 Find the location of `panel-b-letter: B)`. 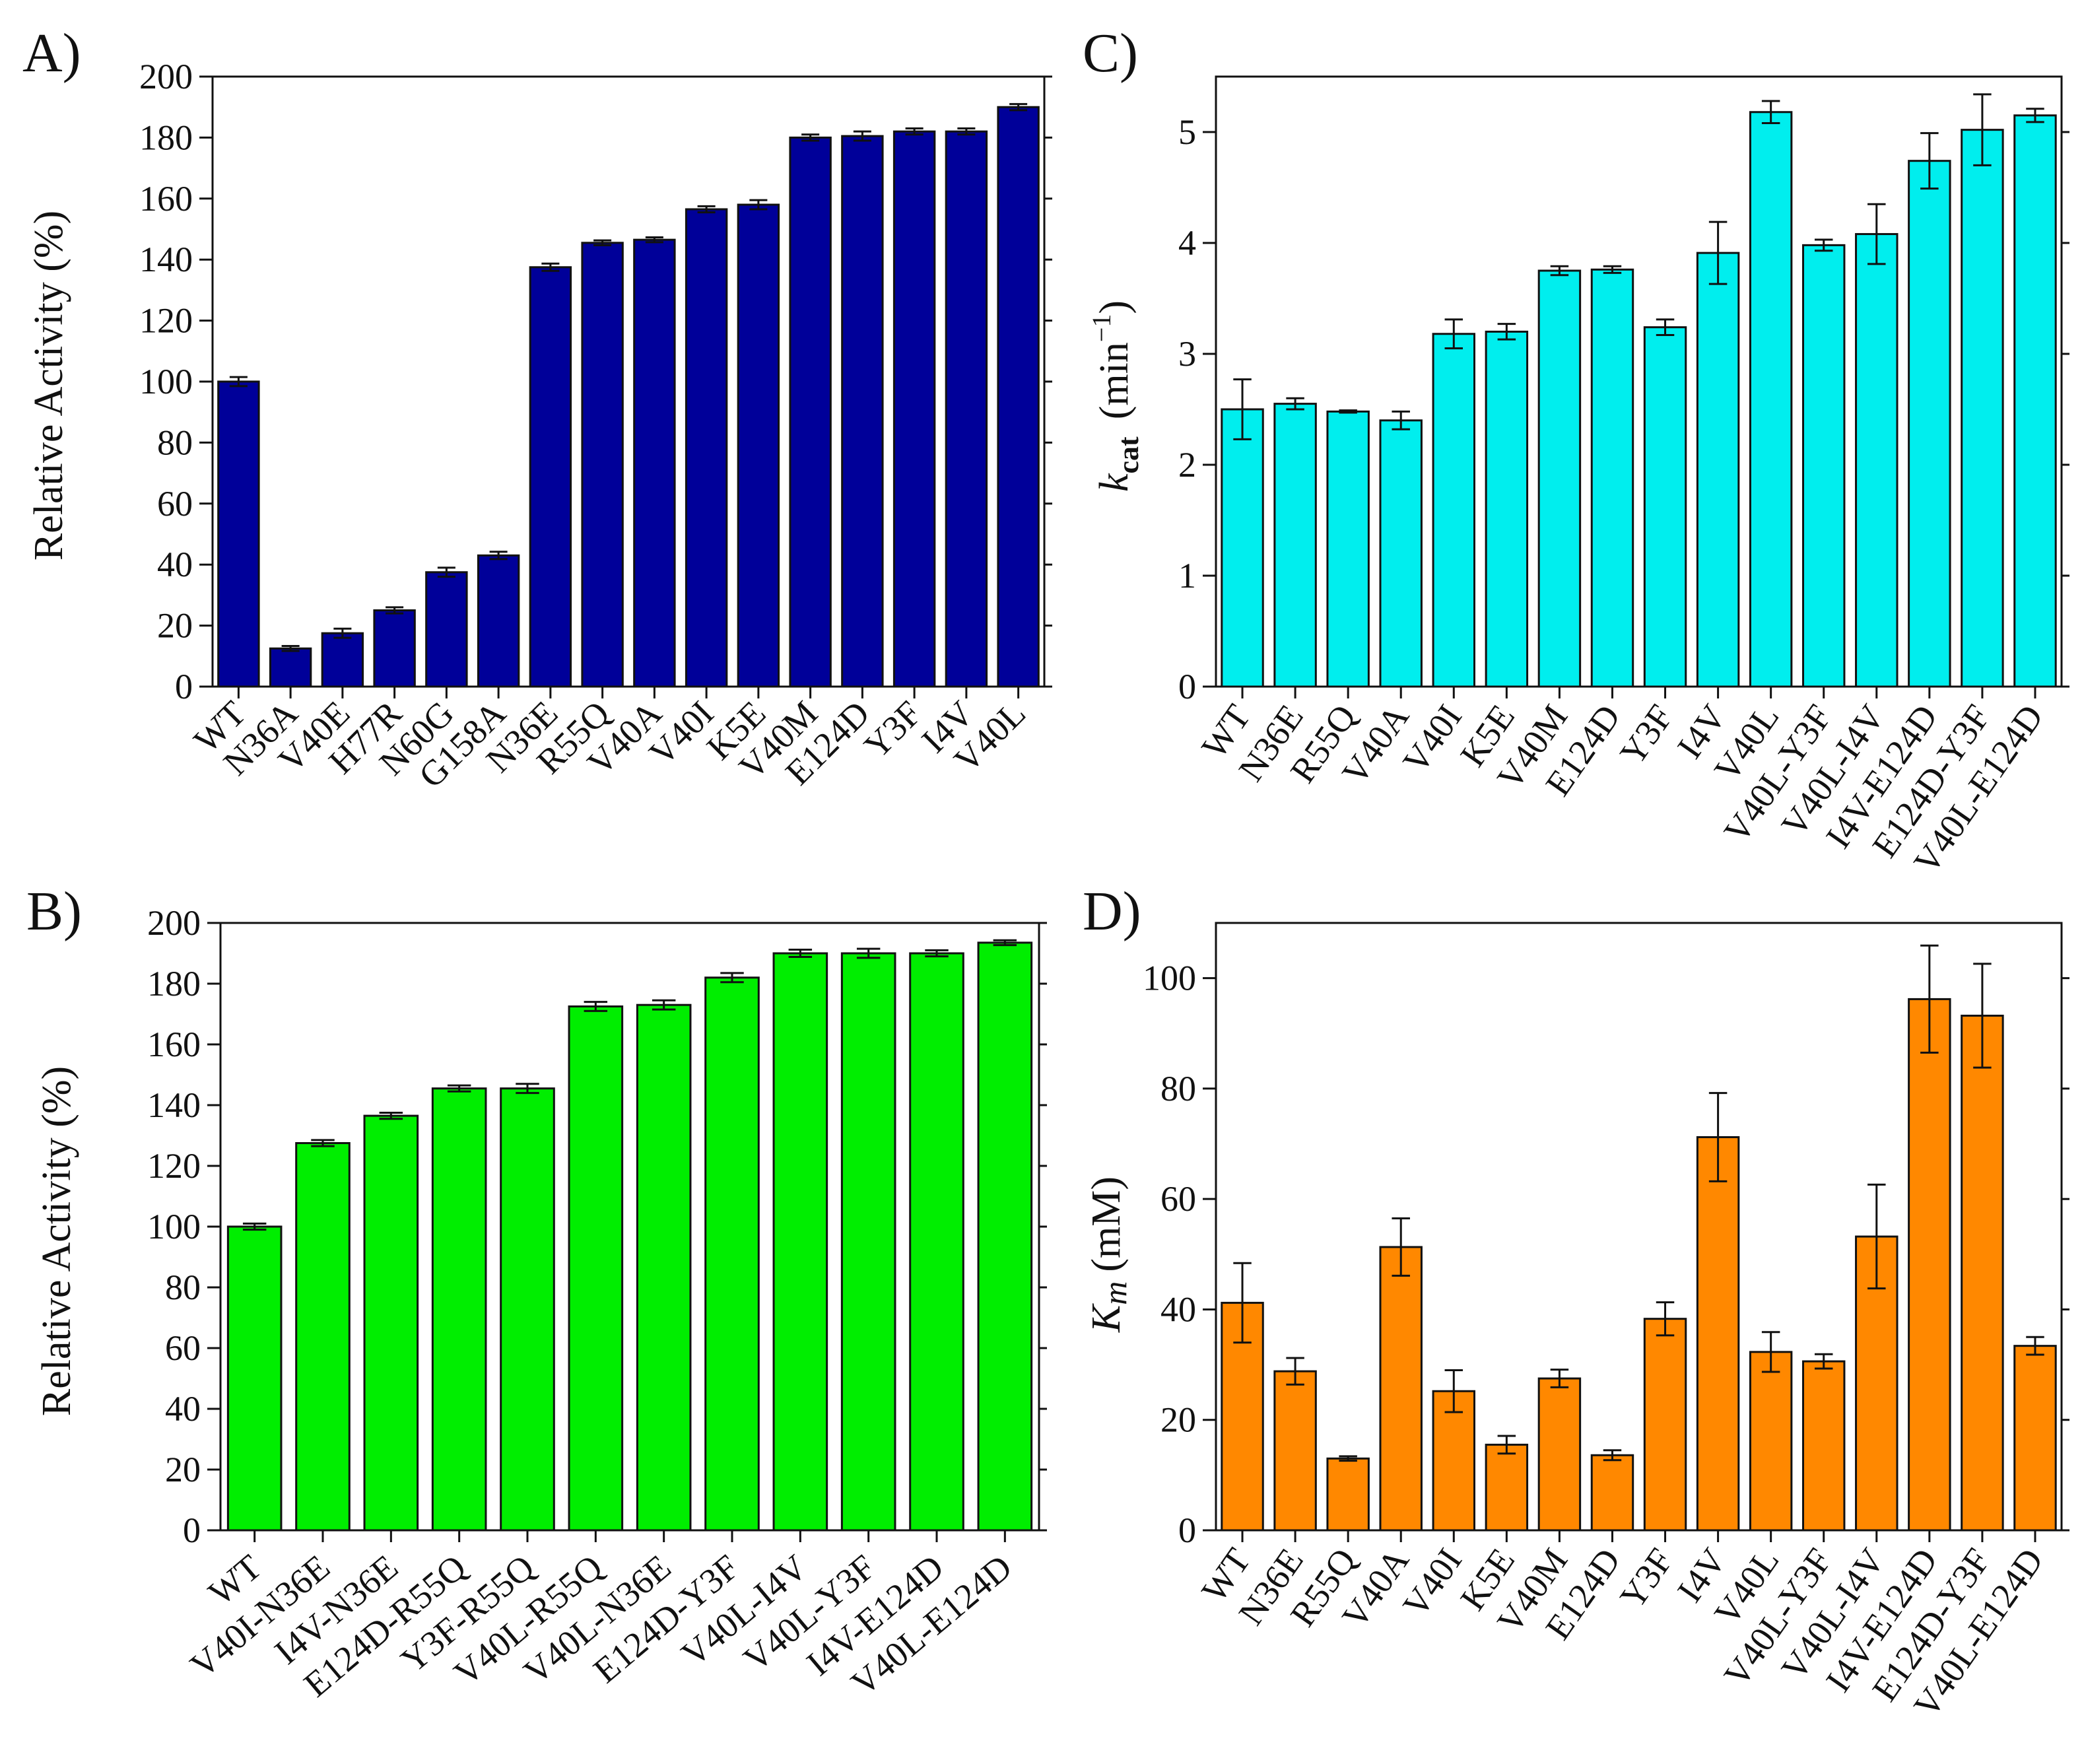

panel-b-letter: B) is located at coordinates (54, 911).